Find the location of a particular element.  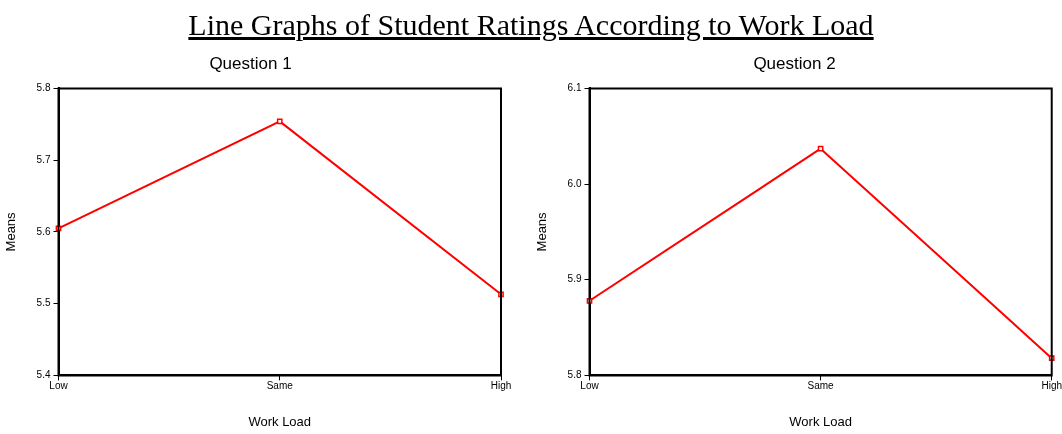

y-tick-label: 6.0 is located at coordinates (574, 183).